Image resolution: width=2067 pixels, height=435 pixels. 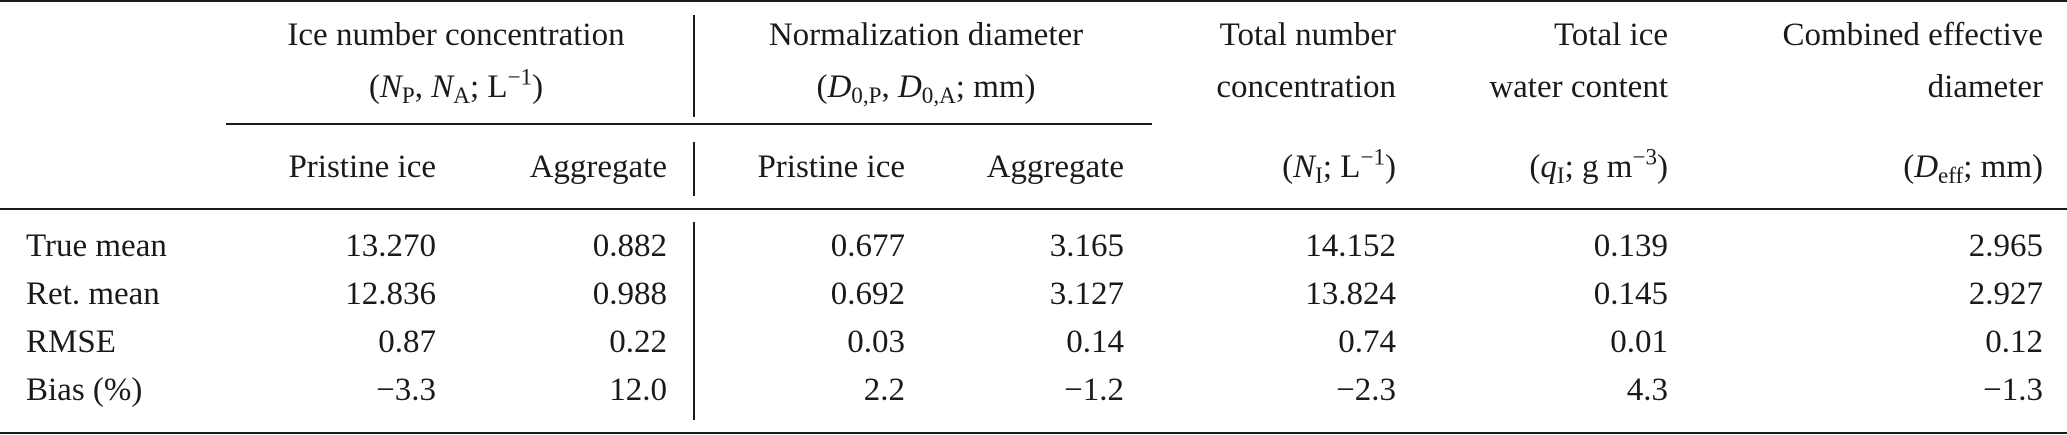 I want to click on cell-total-number: 13.824, so click(x=1350, y=294).